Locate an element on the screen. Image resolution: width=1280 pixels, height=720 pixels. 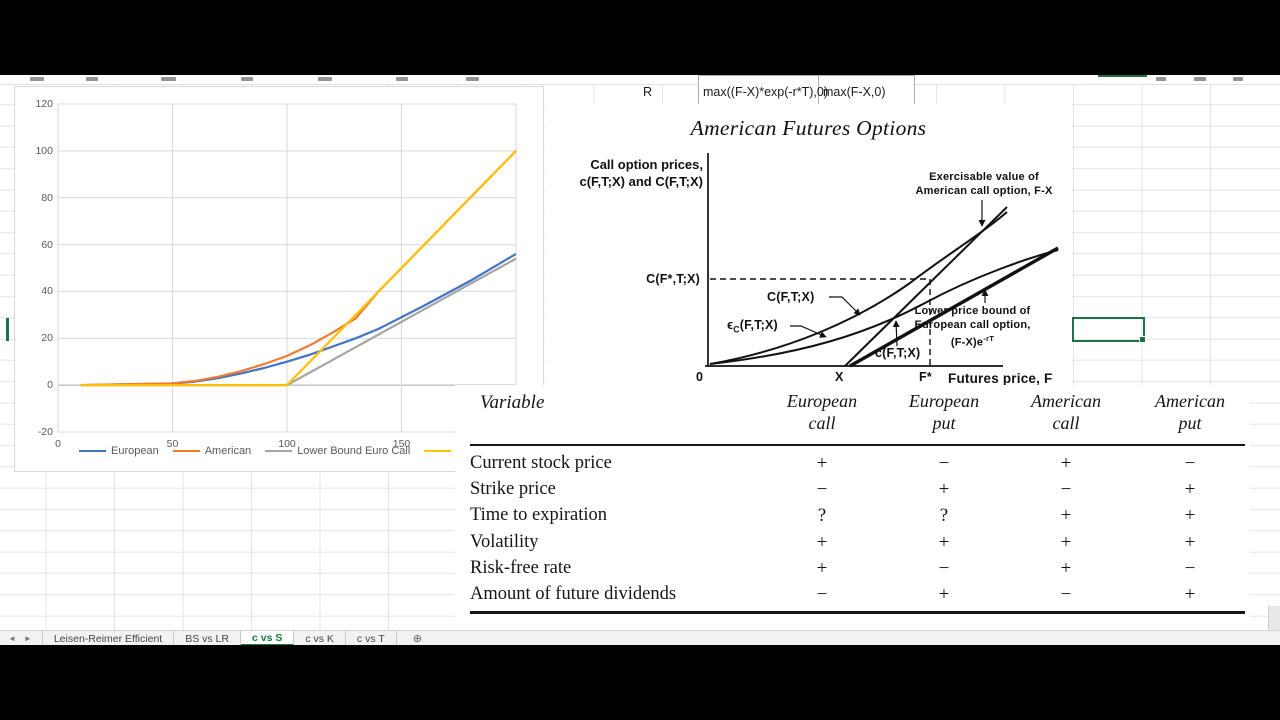
epsilon-curve-label: ϵC(F,T;X) is located at coordinates (752, 326).